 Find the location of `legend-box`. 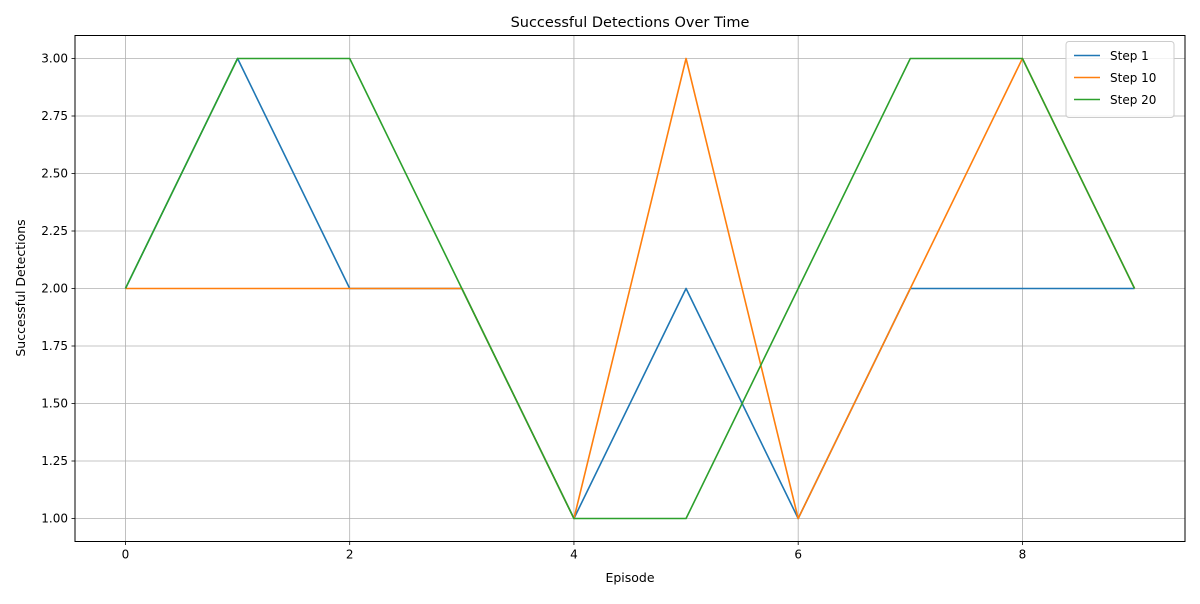

legend-box is located at coordinates (1120, 79).